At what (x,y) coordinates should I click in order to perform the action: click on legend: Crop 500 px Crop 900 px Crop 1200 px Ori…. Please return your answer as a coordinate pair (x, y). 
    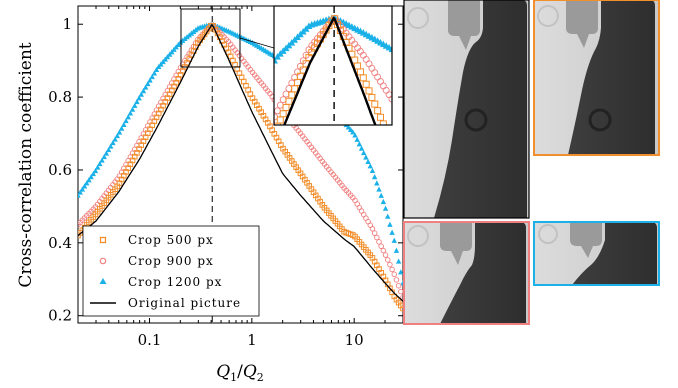
    Looking at the image, I should click on (171, 271).